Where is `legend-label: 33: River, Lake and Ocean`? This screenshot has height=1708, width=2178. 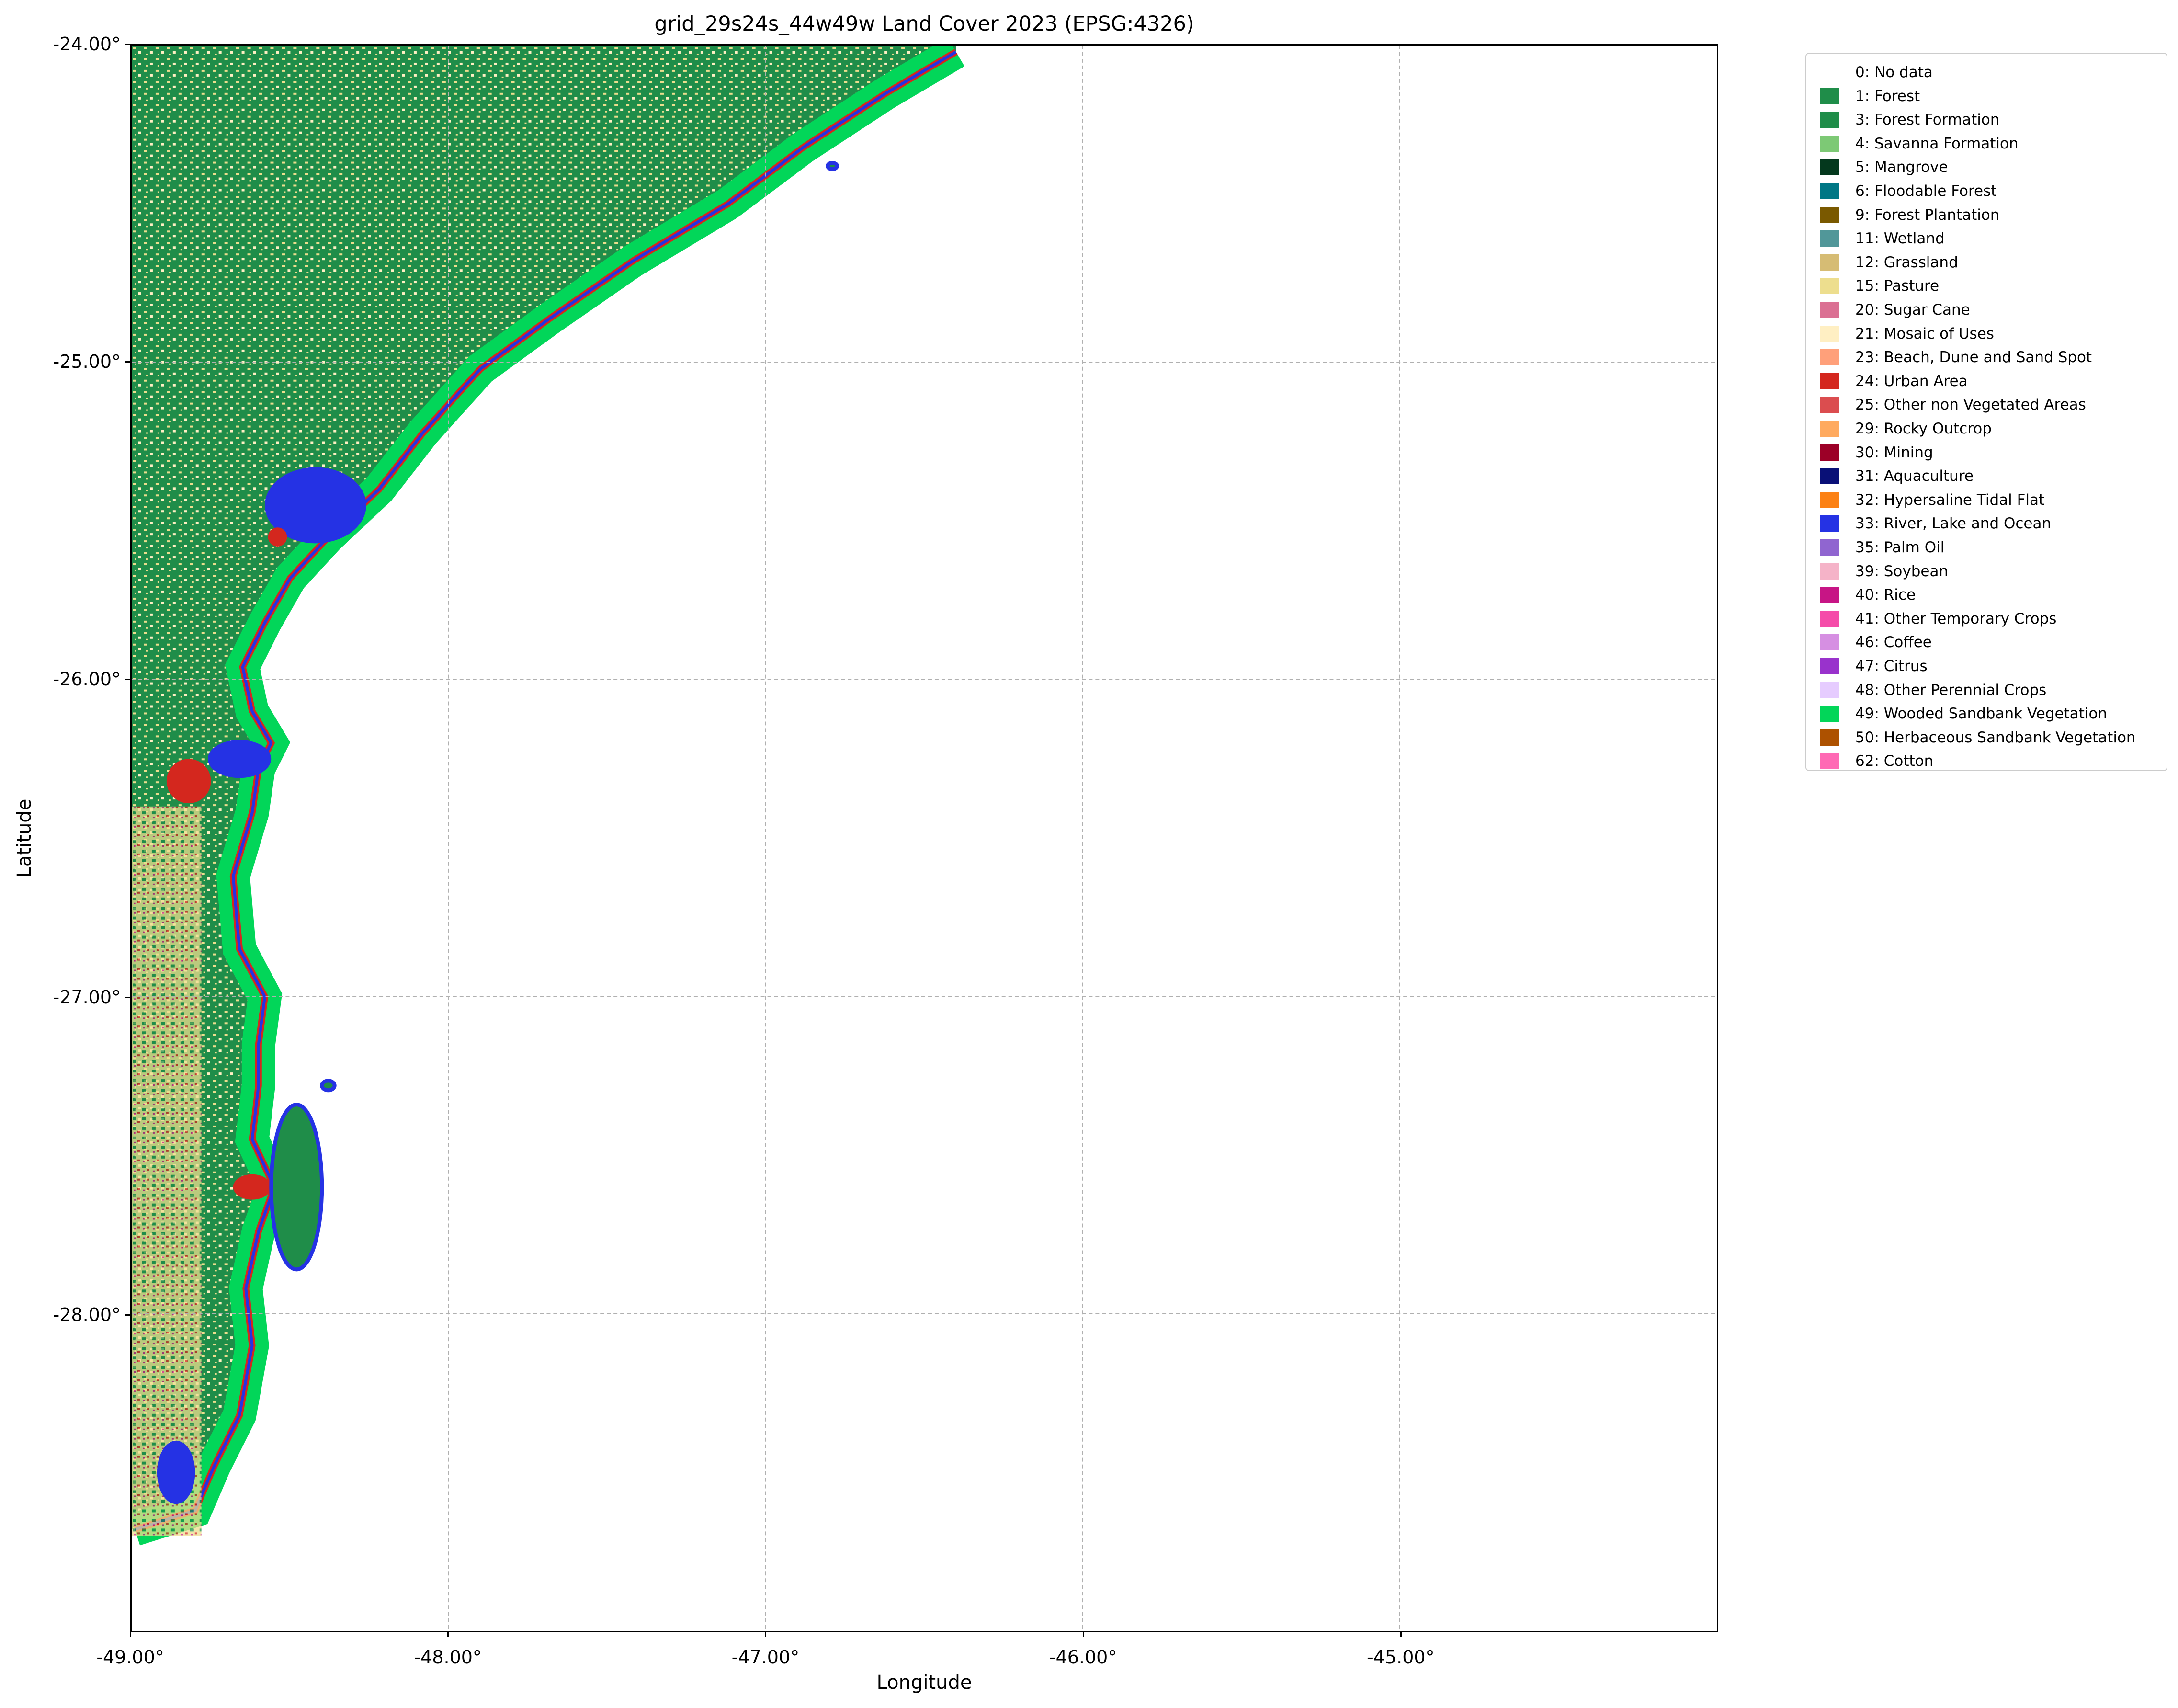 legend-label: 33: River, Lake and Ocean is located at coordinates (1953, 524).